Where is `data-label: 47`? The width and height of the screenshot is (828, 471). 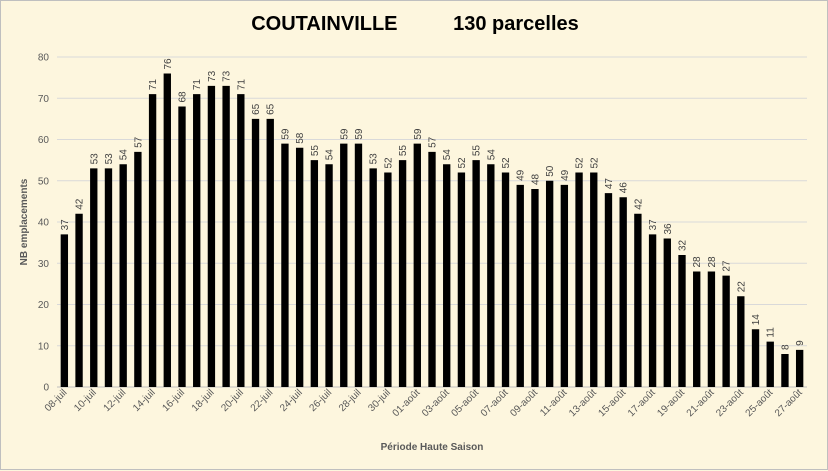 data-label: 47 is located at coordinates (609, 184).